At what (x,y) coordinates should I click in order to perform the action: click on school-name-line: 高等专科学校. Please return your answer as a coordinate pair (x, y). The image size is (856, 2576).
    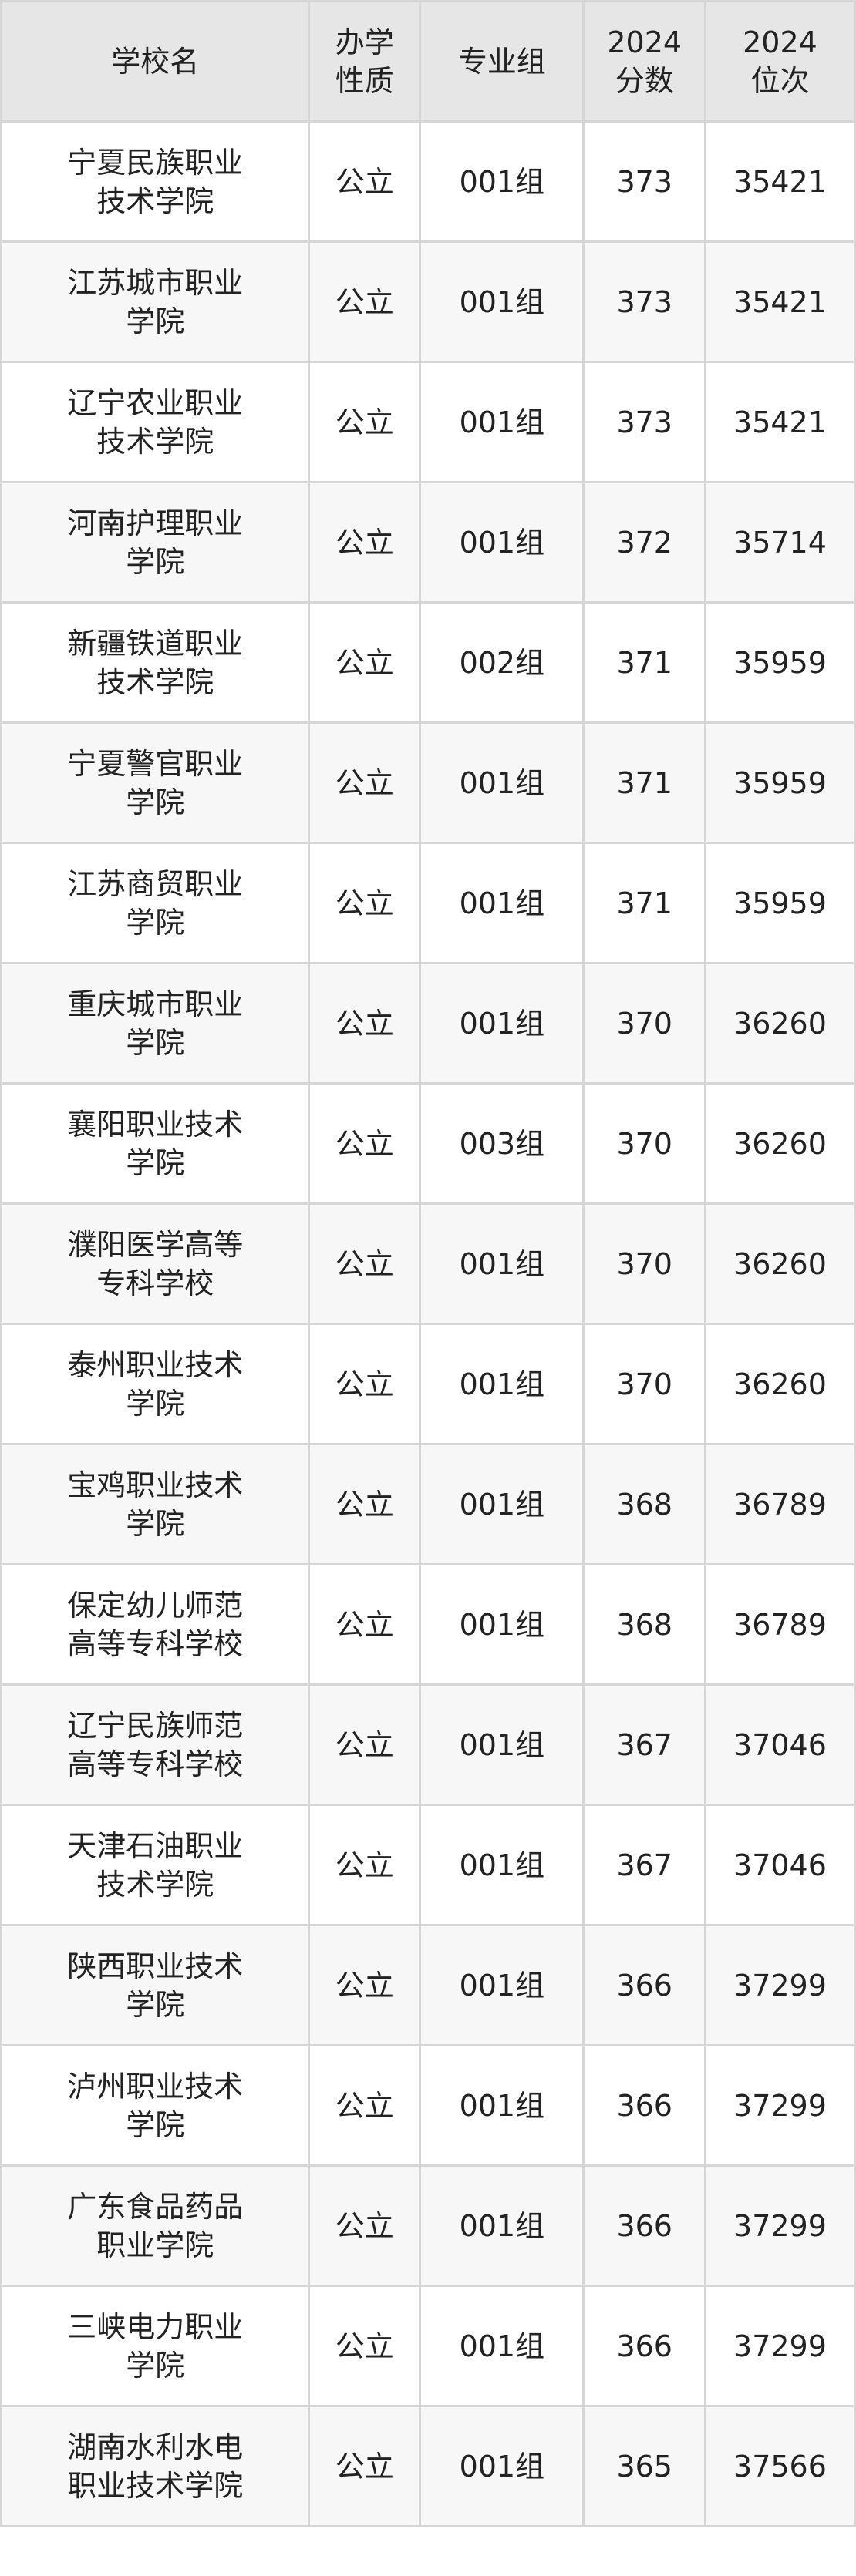
    Looking at the image, I should click on (155, 1764).